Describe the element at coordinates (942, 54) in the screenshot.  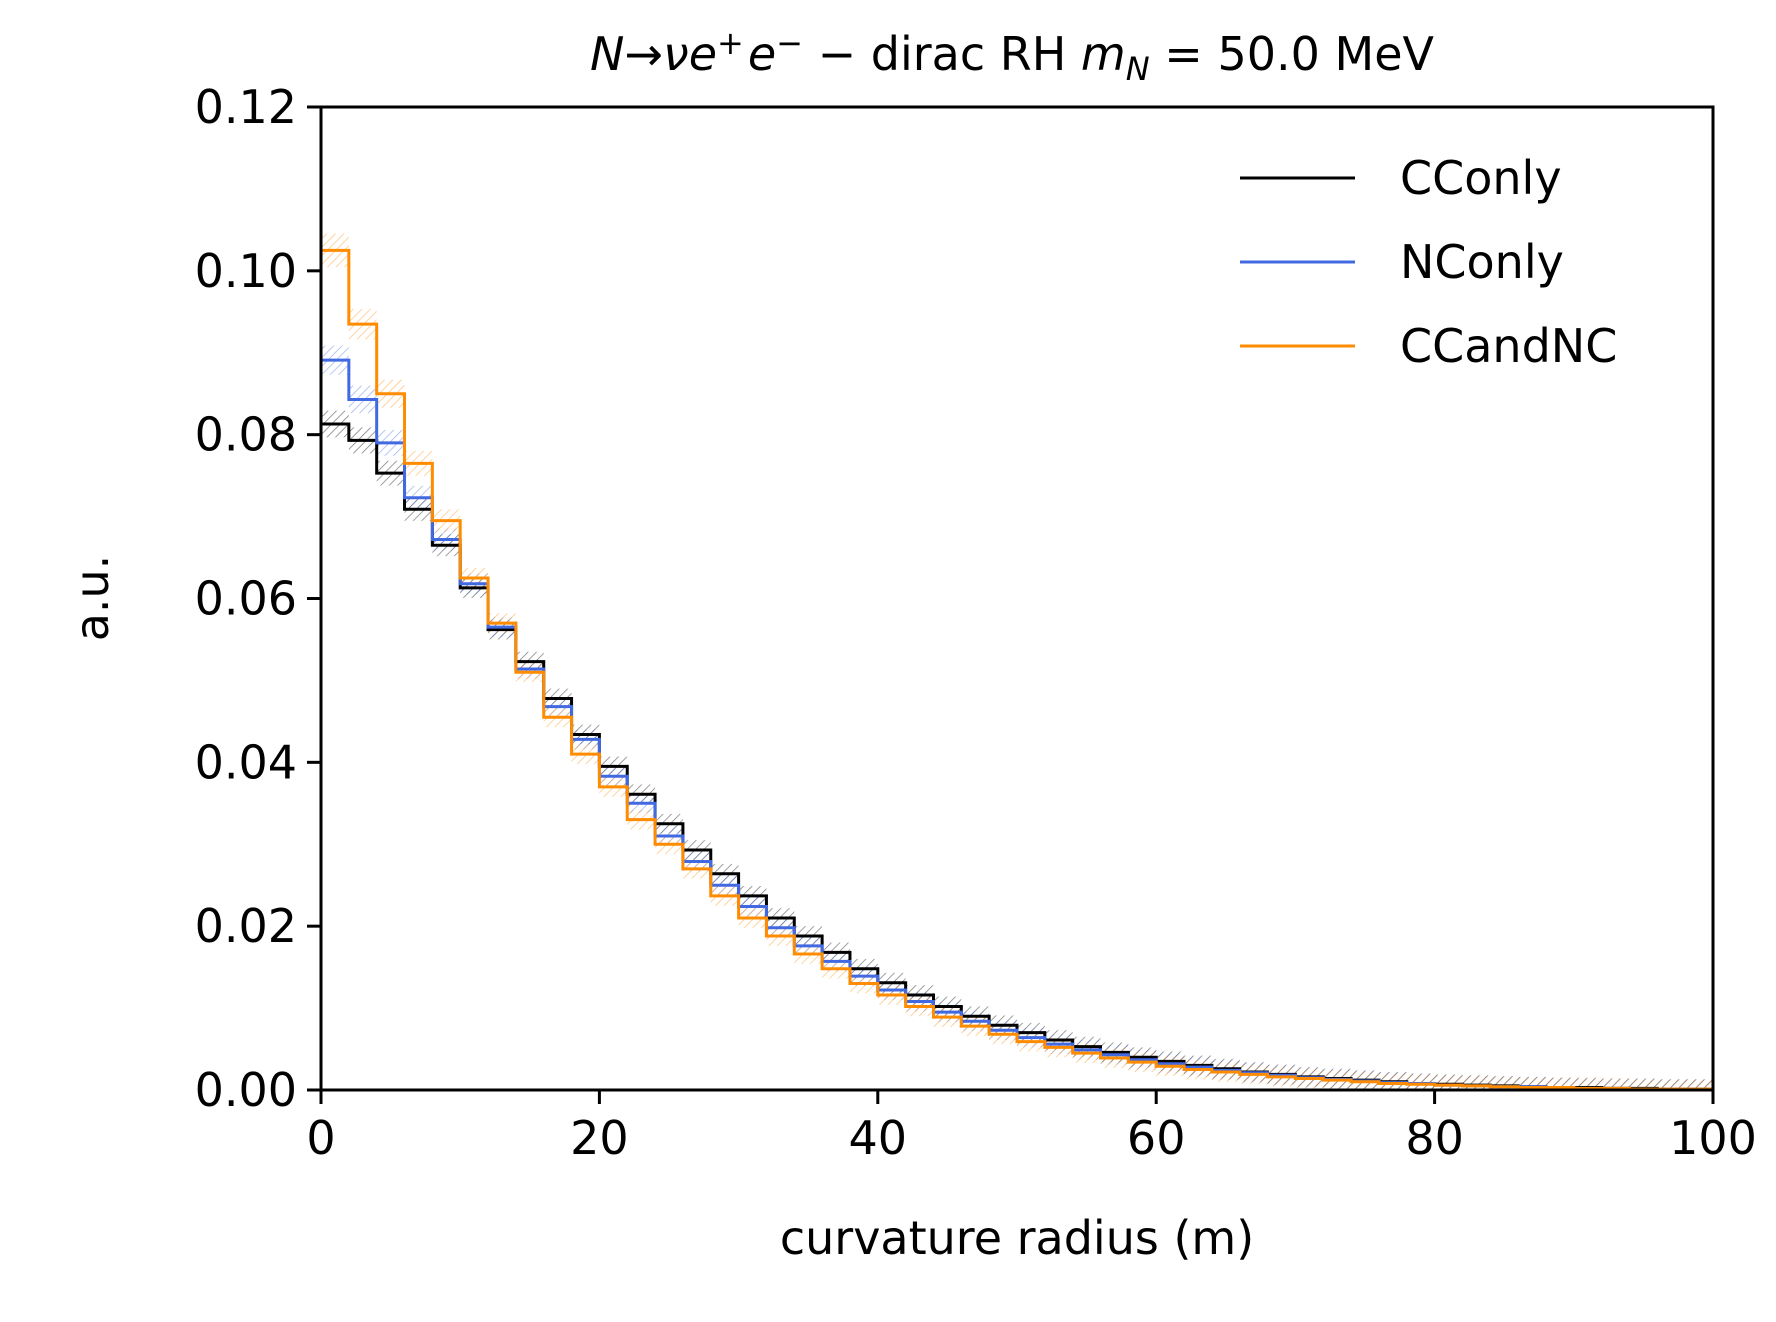
I see `title-middle: − dirac RH` at that location.